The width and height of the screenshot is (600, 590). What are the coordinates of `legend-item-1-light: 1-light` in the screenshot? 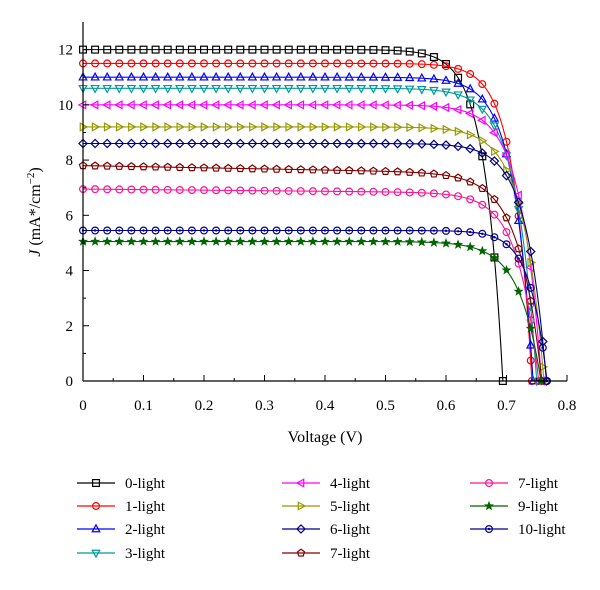 It's located at (121, 507).